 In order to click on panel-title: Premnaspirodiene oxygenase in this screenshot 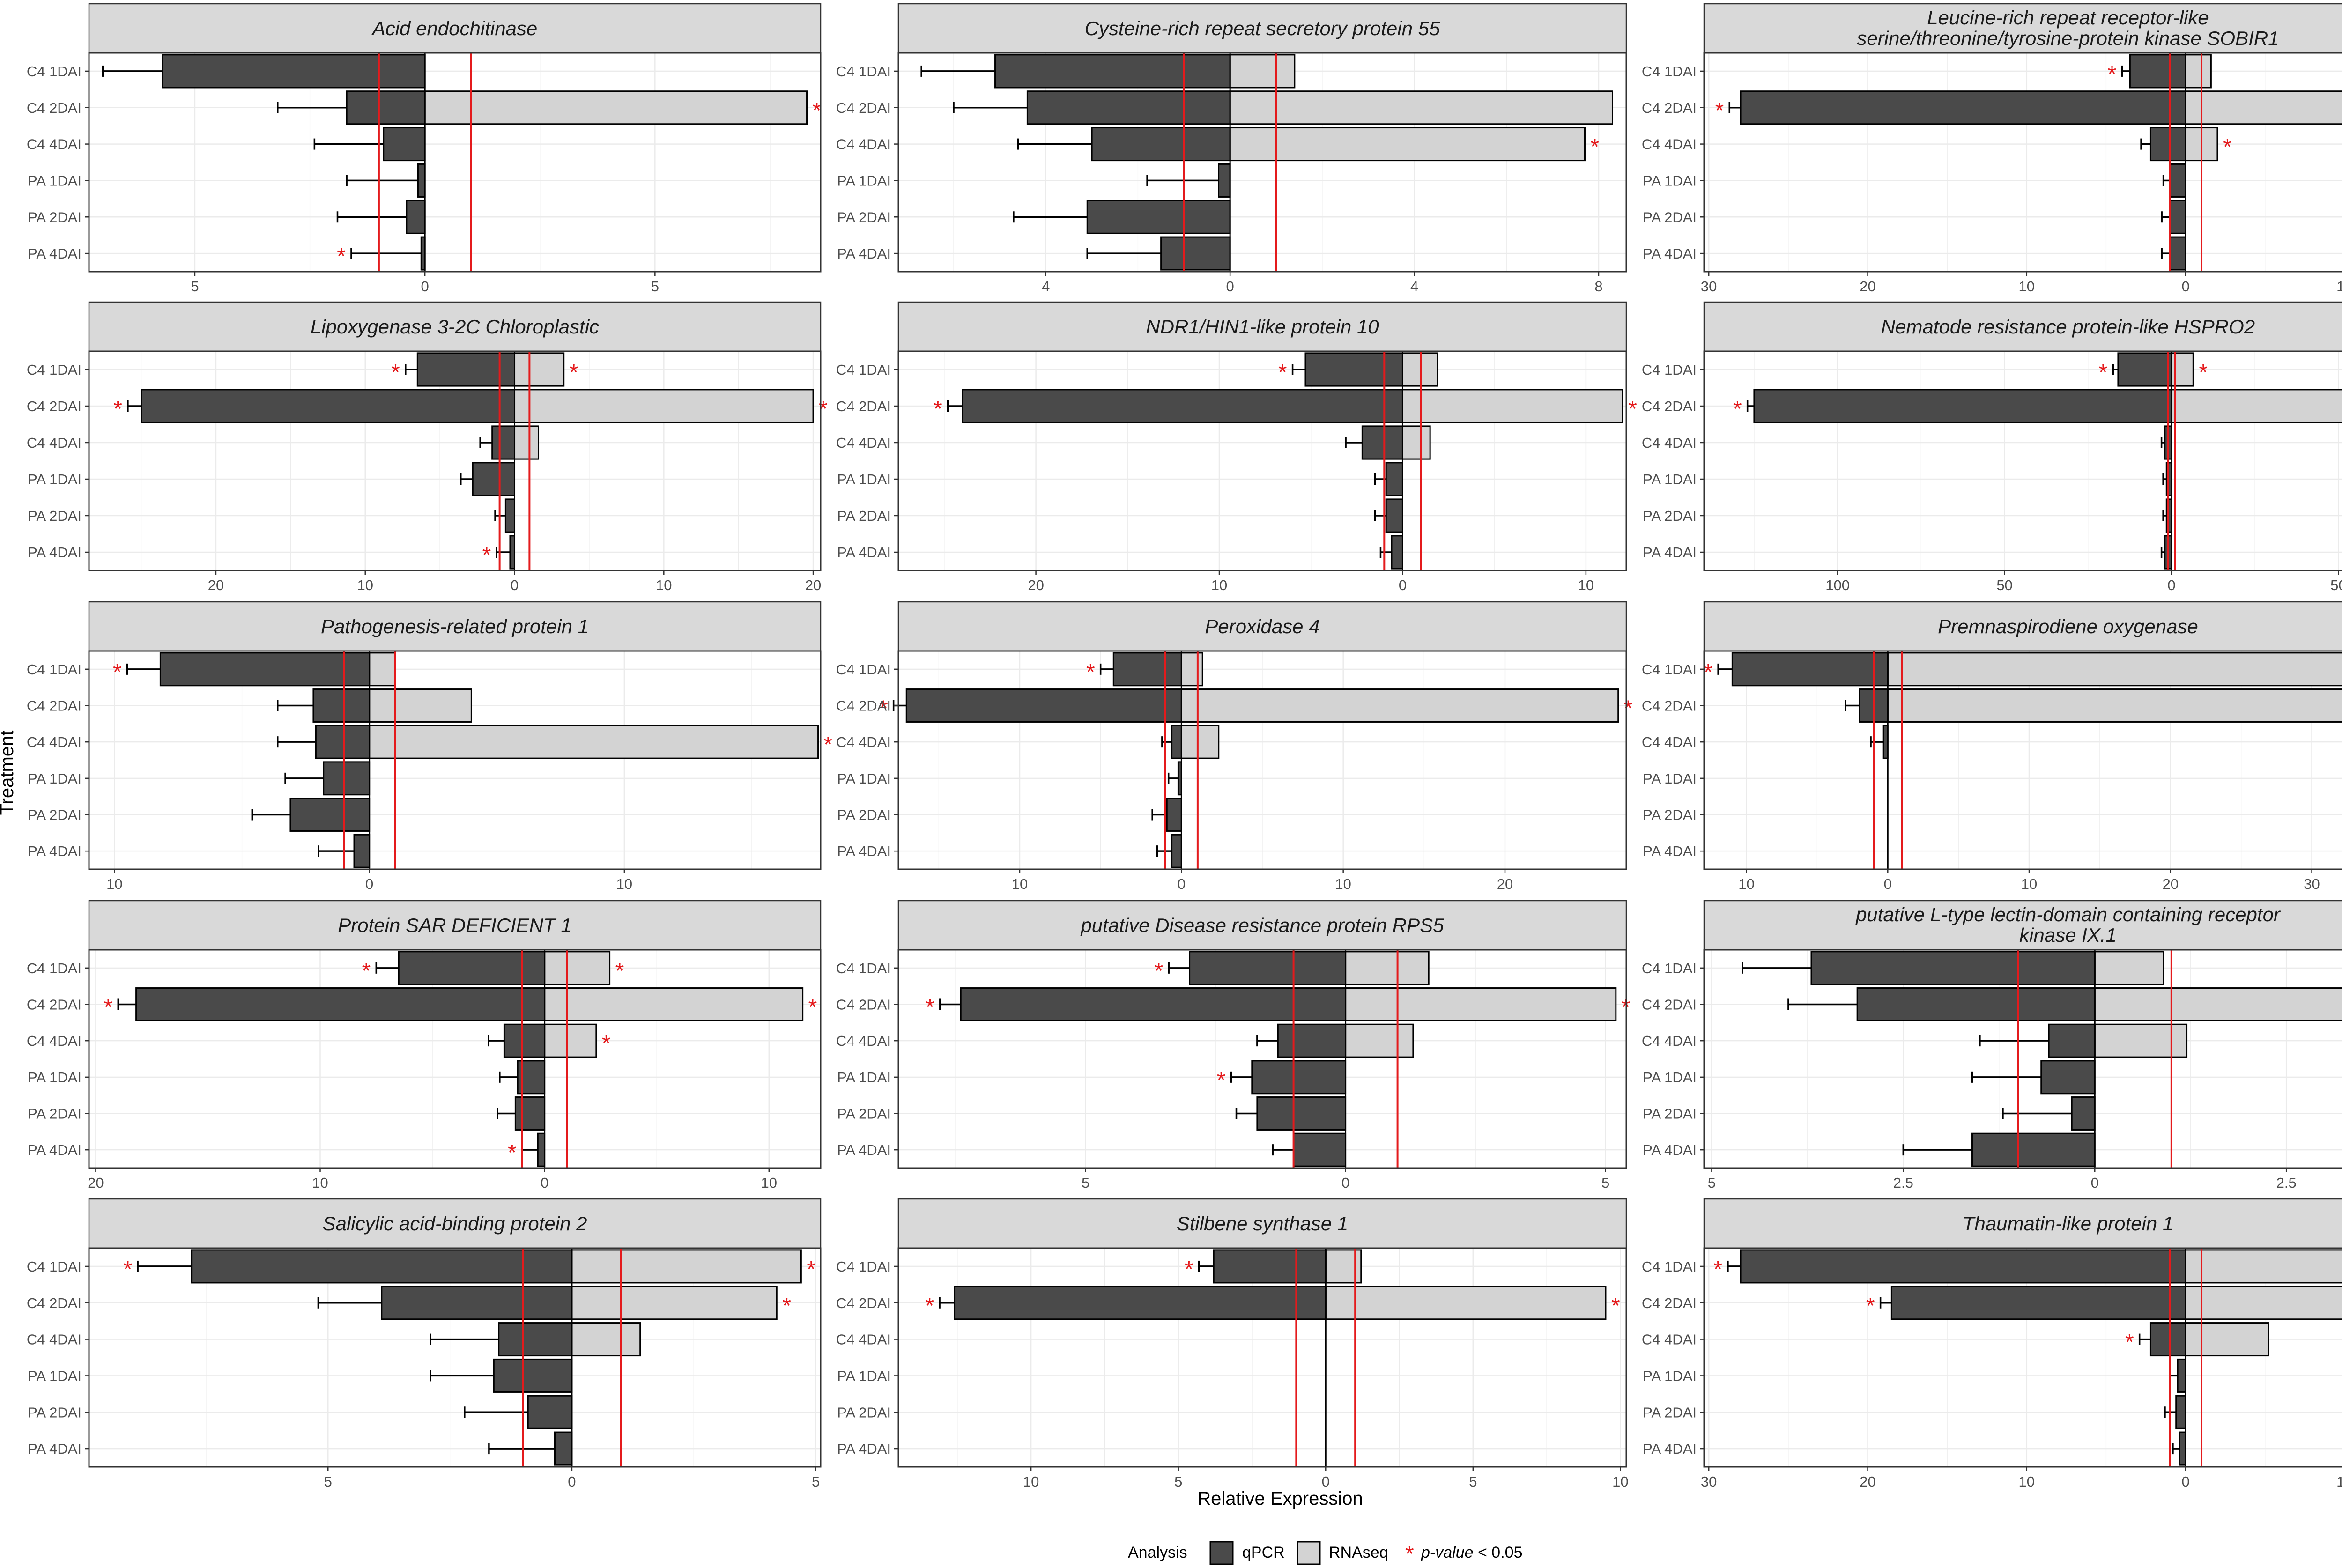, I will do `click(2068, 626)`.